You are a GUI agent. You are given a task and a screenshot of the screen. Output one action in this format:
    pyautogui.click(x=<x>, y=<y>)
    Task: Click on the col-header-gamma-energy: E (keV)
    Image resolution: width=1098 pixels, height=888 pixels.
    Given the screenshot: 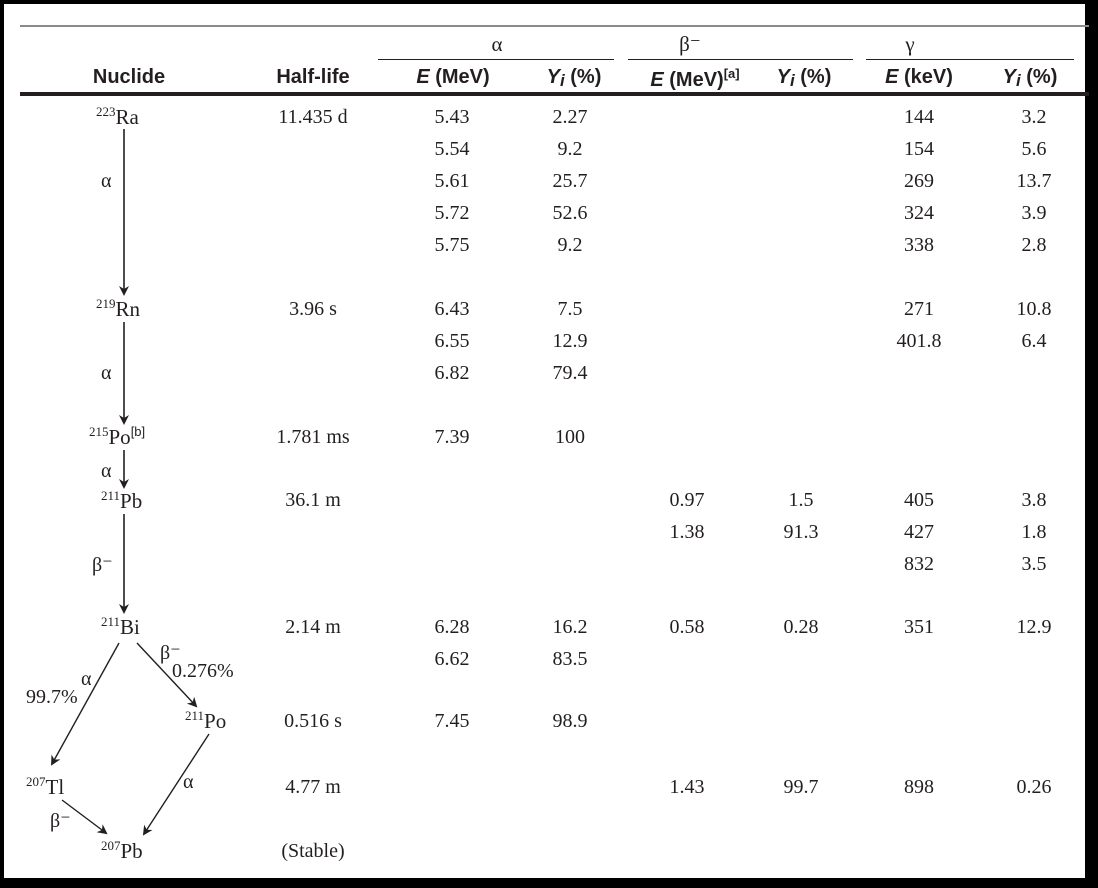 What is the action you would take?
    pyautogui.click(x=919, y=77)
    